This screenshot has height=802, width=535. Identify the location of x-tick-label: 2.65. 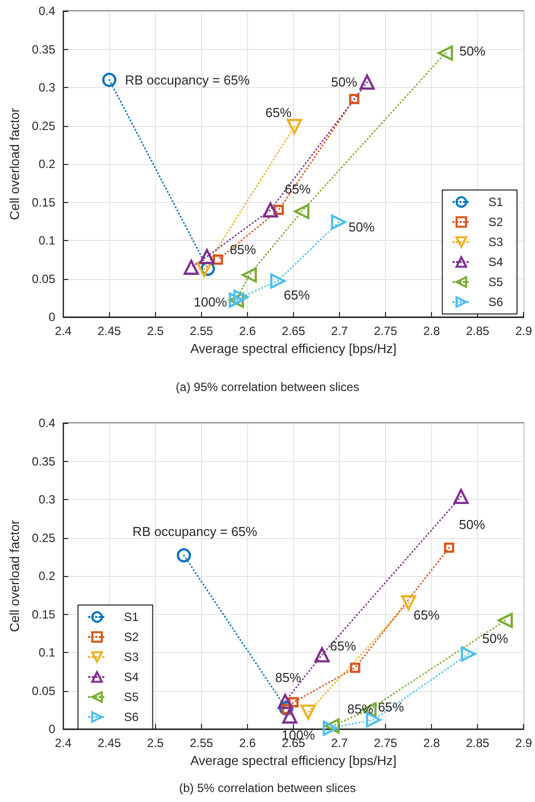
(294, 331).